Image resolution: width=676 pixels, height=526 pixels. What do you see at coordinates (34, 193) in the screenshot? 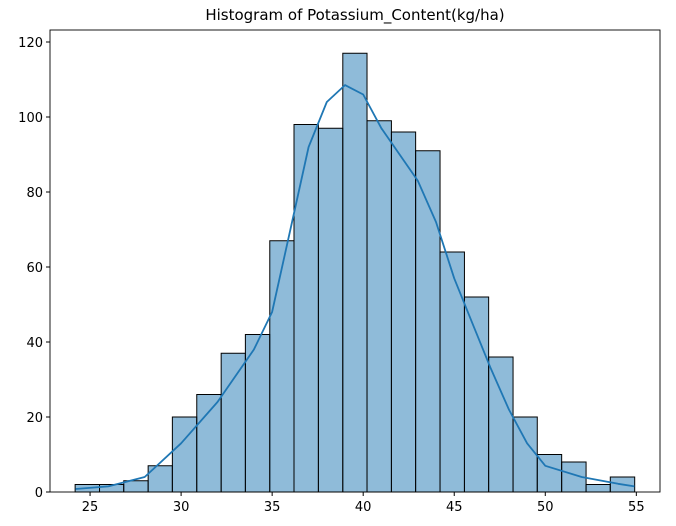
I see `y-tick-label: 80` at bounding box center [34, 193].